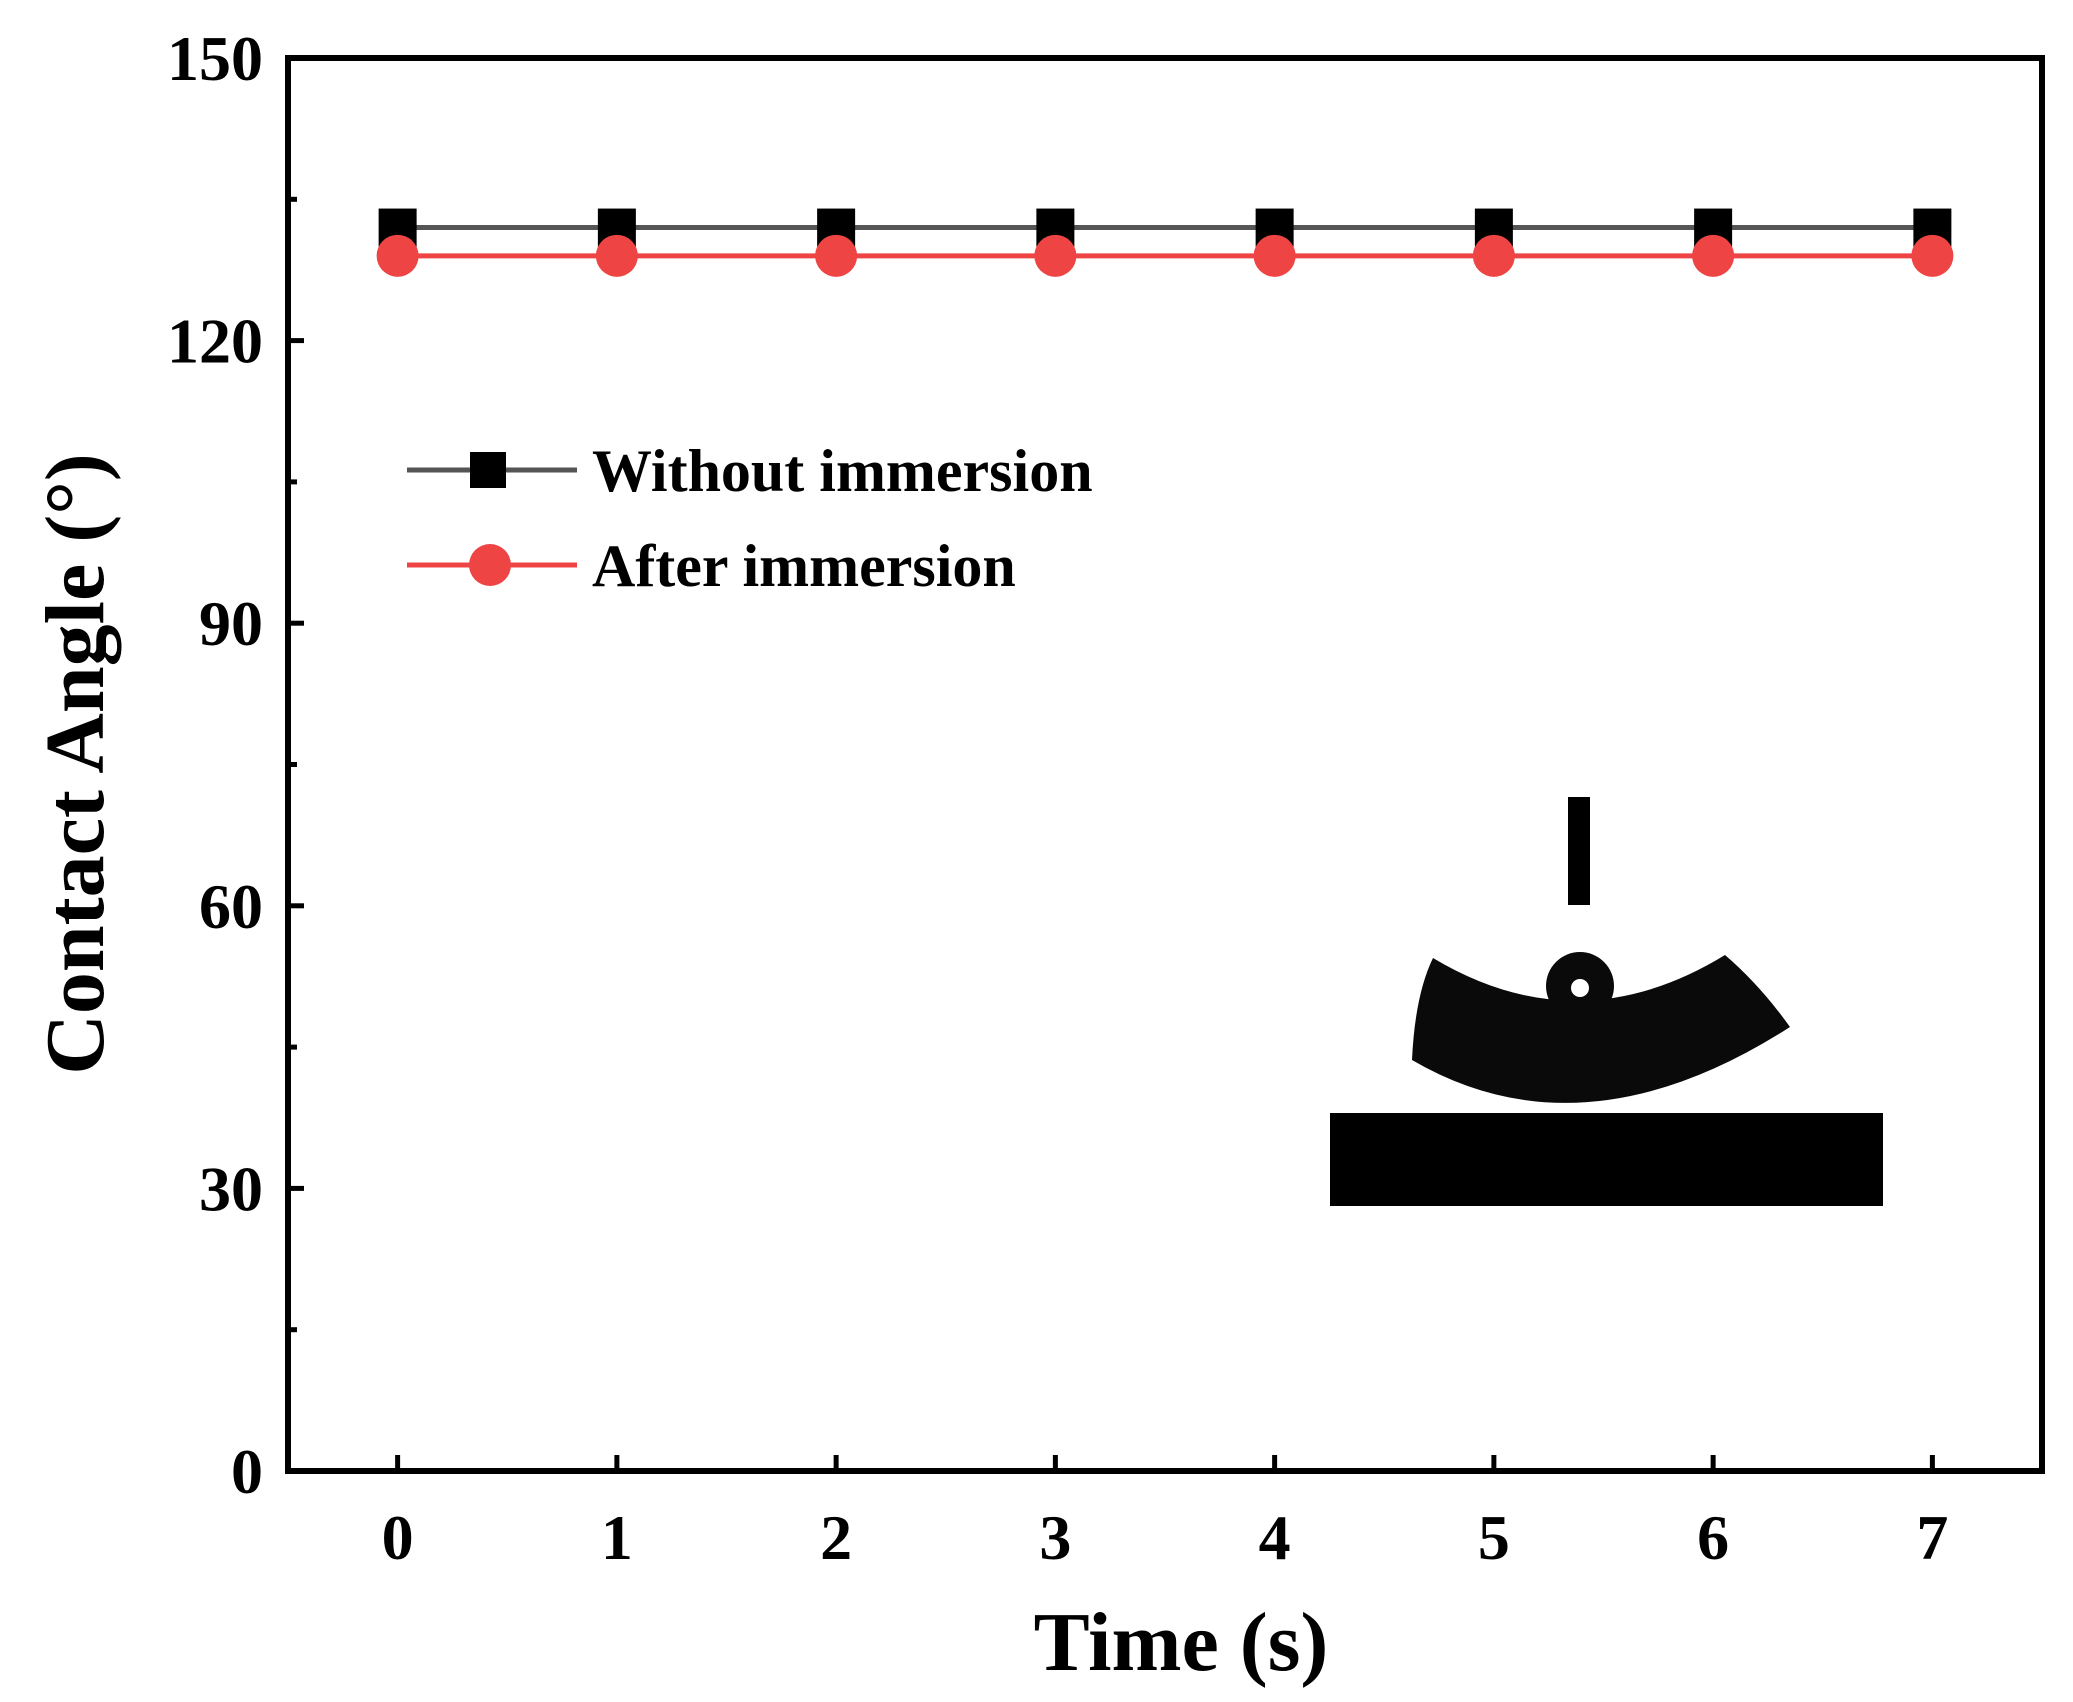  Describe the element at coordinates (75, 764) in the screenshot. I see `y-axis-title: Contact Angle (°)` at that location.